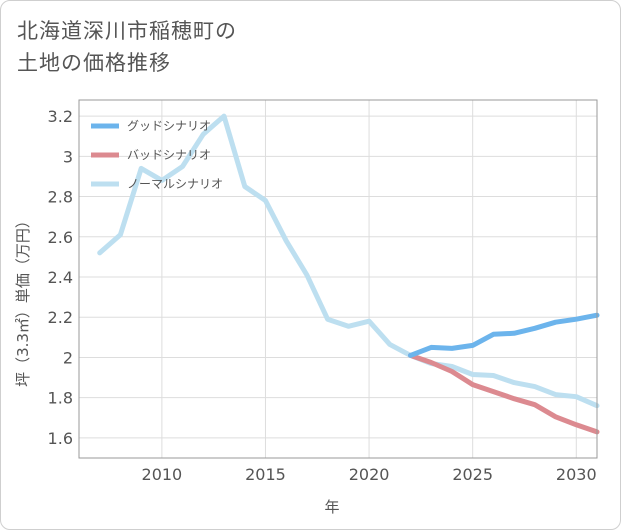 The height and width of the screenshot is (530, 621). What do you see at coordinates (169, 155) in the screenshot?
I see `legend-label: バッドシナリオ` at bounding box center [169, 155].